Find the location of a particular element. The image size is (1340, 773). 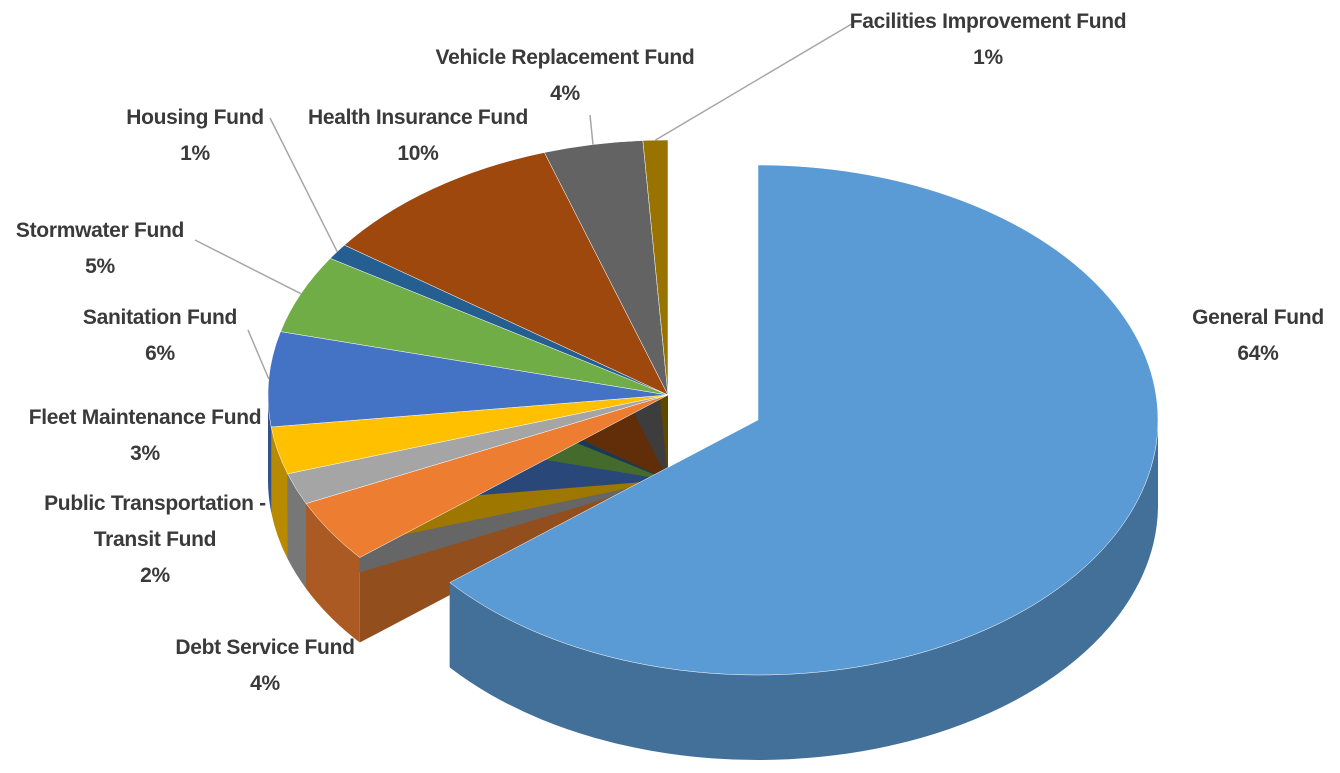

category-label: Facilities Improvement Fund is located at coordinates (988, 21).